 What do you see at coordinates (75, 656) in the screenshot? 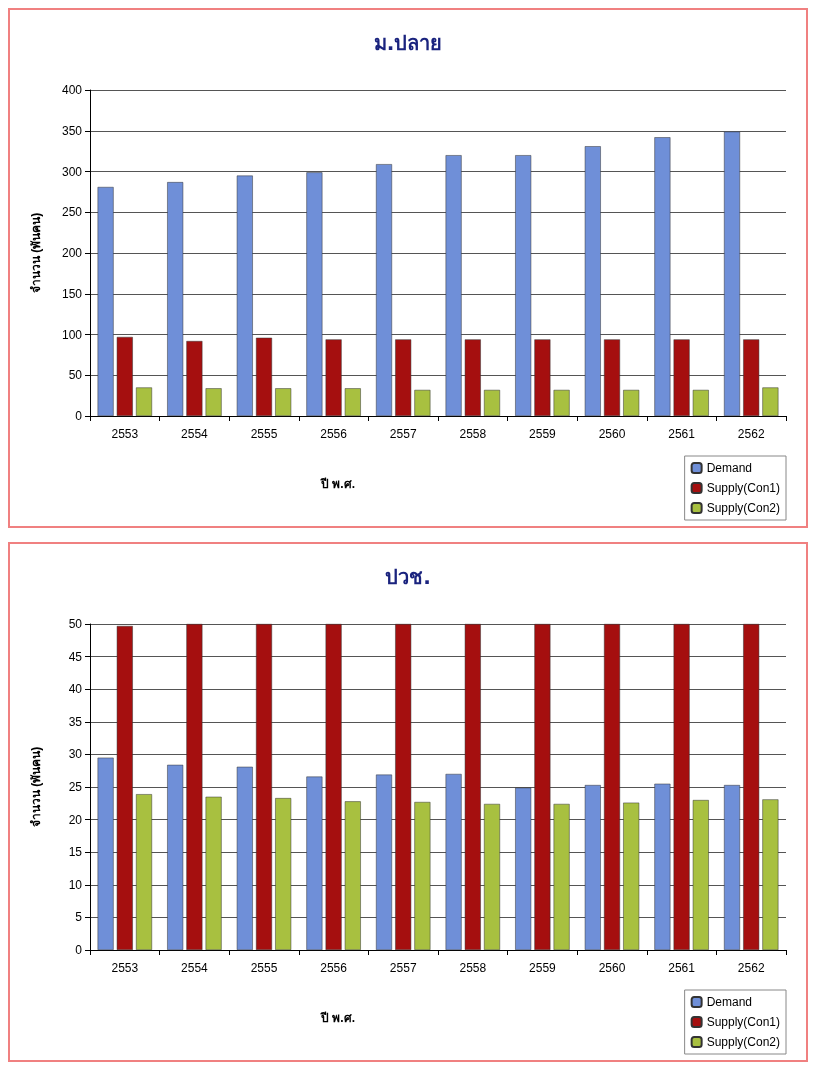
I see `y-tick-label: 45` at bounding box center [75, 656].